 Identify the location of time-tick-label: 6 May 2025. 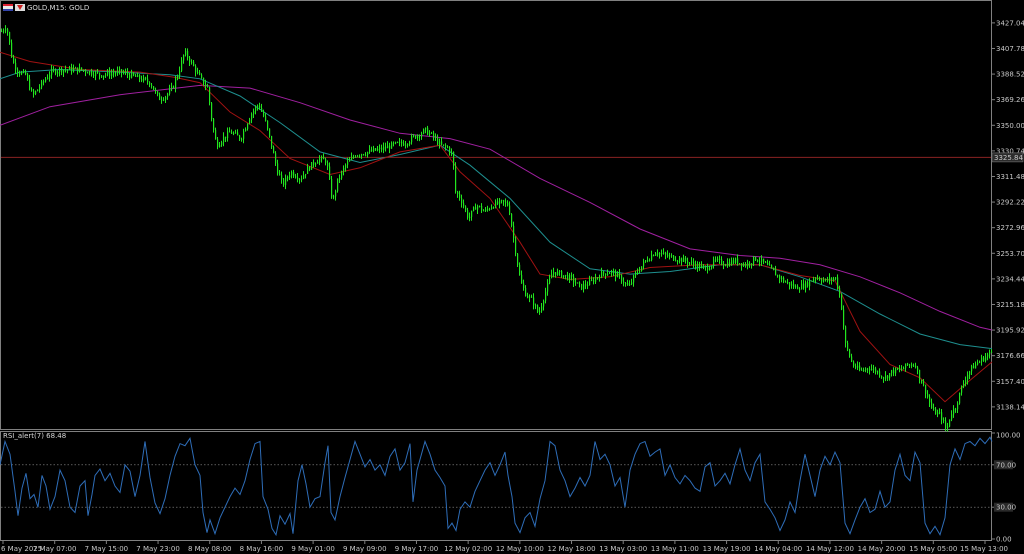
(21, 549).